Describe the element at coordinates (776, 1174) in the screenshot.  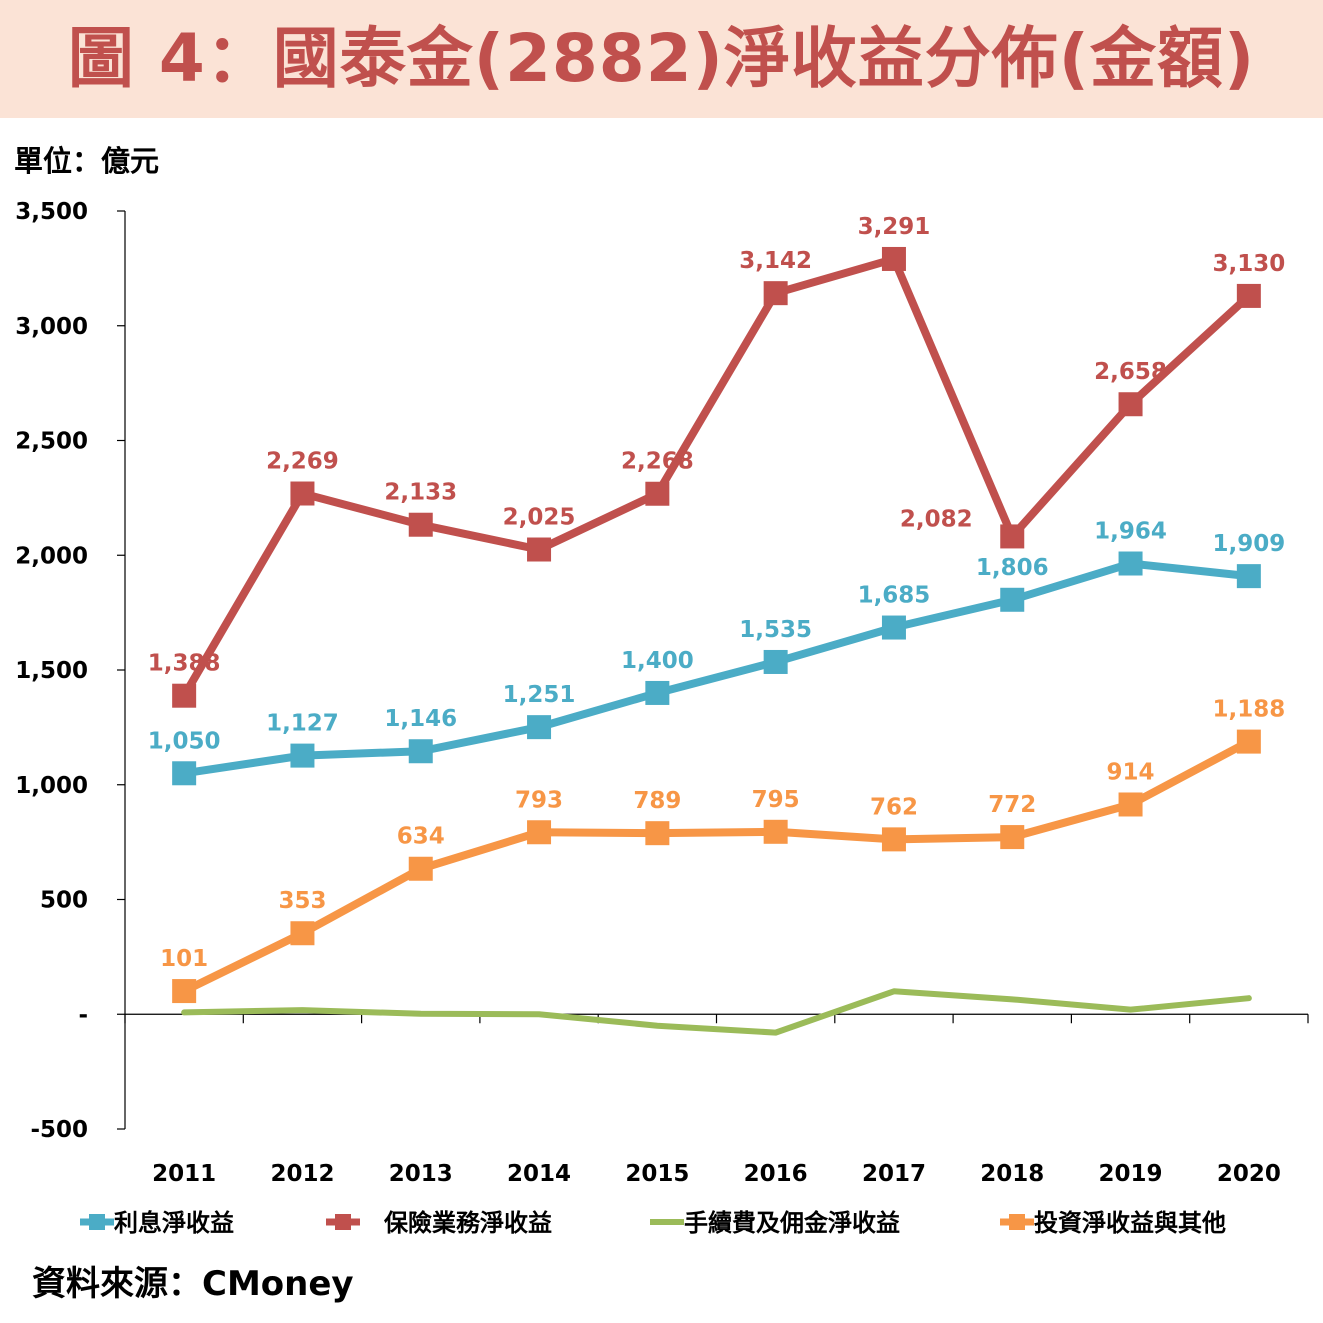
I see `x-tick-label: 2016` at that location.